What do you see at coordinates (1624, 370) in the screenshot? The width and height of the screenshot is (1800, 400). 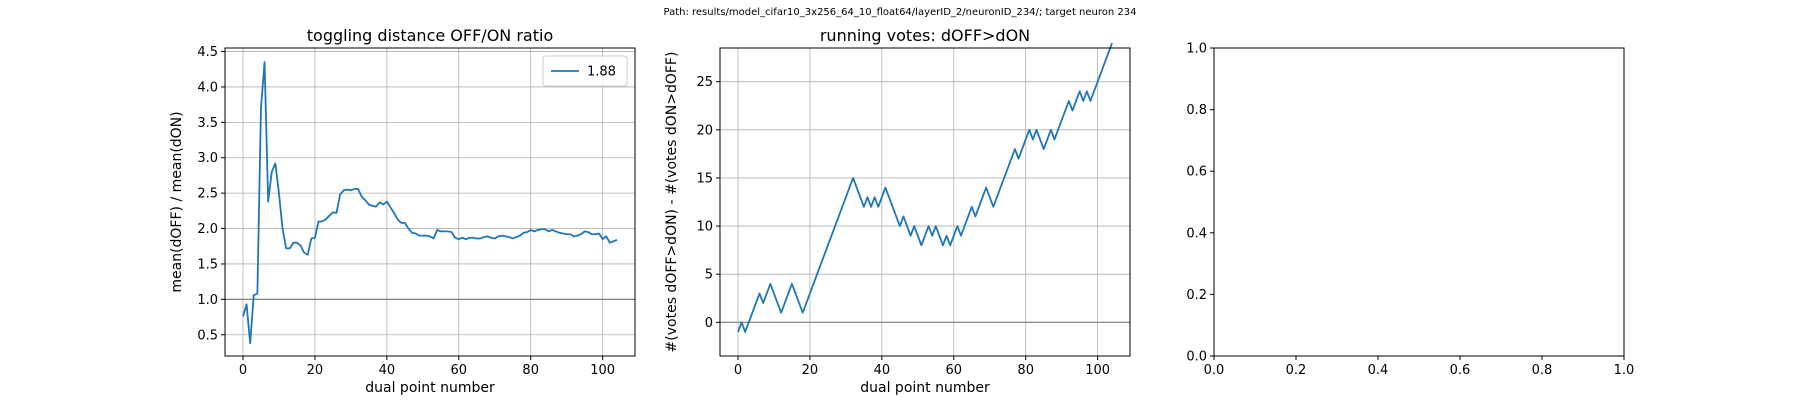 I see `x-tick-label: 1.0` at bounding box center [1624, 370].